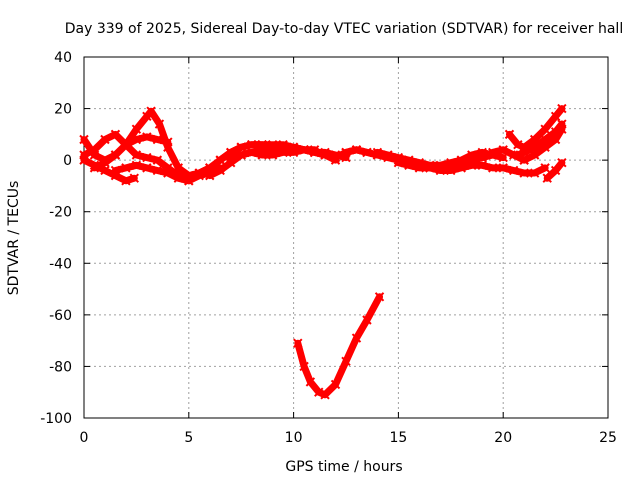 This screenshot has width=640, height=480. What do you see at coordinates (294, 438) in the screenshot?
I see `x-tick-label: 10` at bounding box center [294, 438].